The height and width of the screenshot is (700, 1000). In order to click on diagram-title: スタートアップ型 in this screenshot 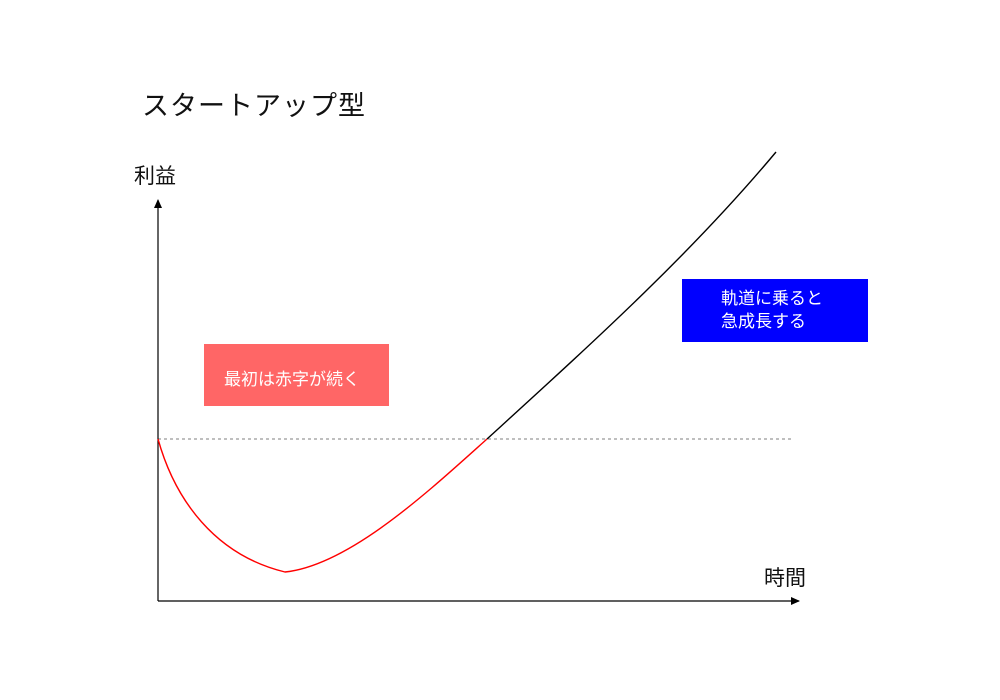, I will do `click(254, 106)`.